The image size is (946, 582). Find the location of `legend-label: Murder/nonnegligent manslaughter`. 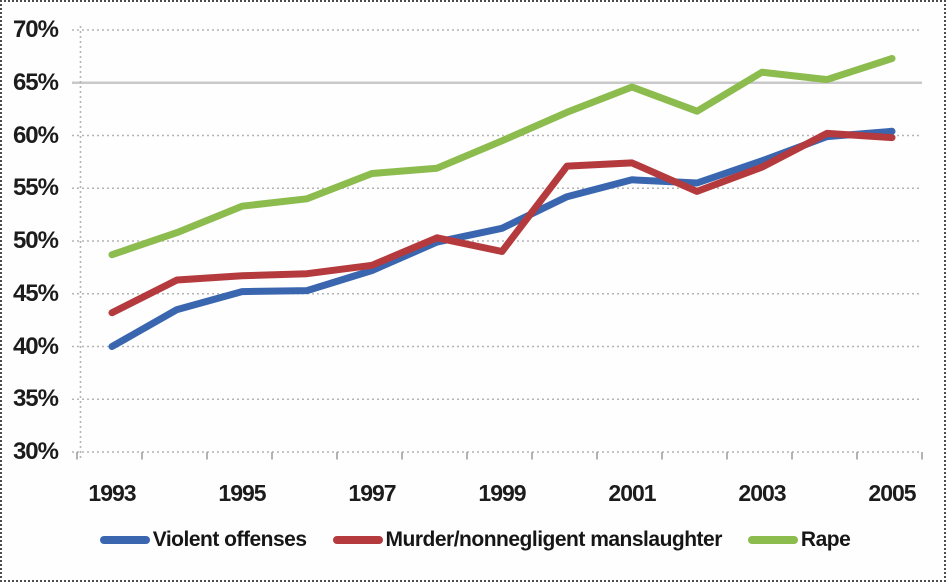

legend-label: Murder/nonnegligent manslaughter is located at coordinates (554, 539).